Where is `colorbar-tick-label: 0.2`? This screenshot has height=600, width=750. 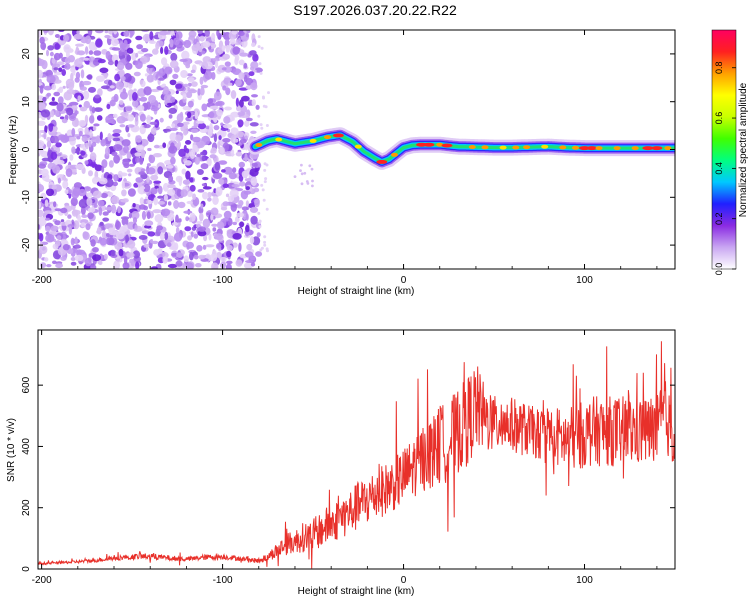 colorbar-tick-label: 0.2 is located at coordinates (719, 218).